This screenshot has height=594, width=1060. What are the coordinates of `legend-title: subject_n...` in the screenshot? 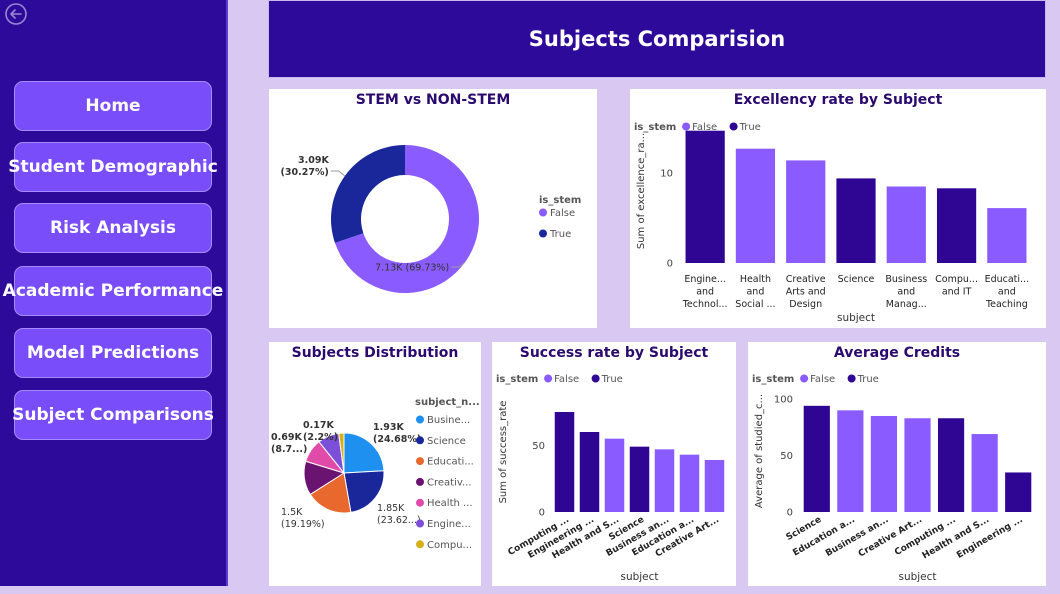 It's located at (447, 402).